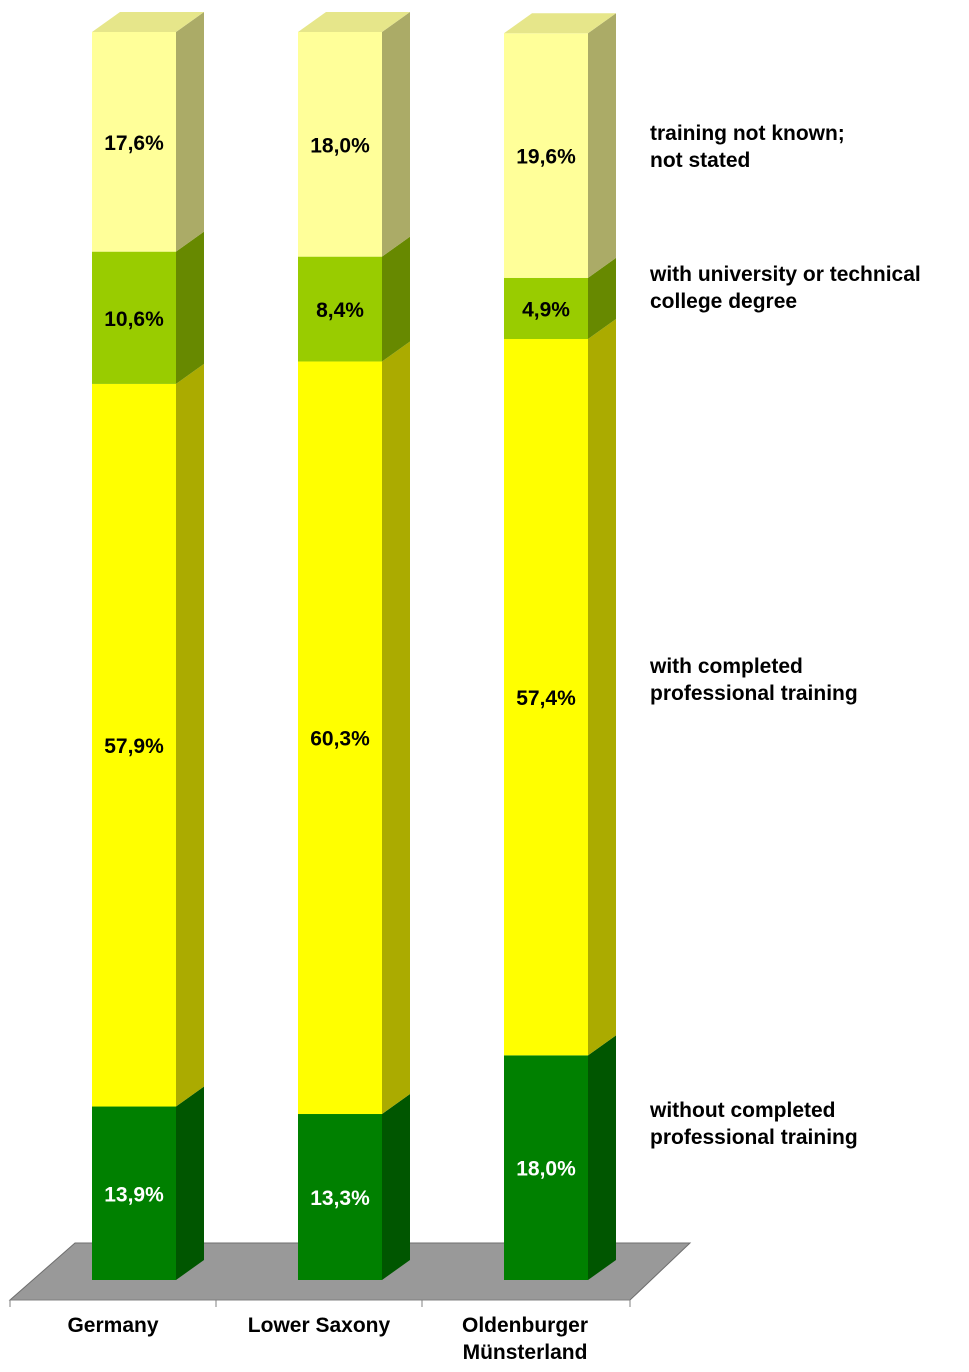 The image size is (969, 1372). I want to click on bar-lower-saxony-segment-2-side, so click(396, 299).